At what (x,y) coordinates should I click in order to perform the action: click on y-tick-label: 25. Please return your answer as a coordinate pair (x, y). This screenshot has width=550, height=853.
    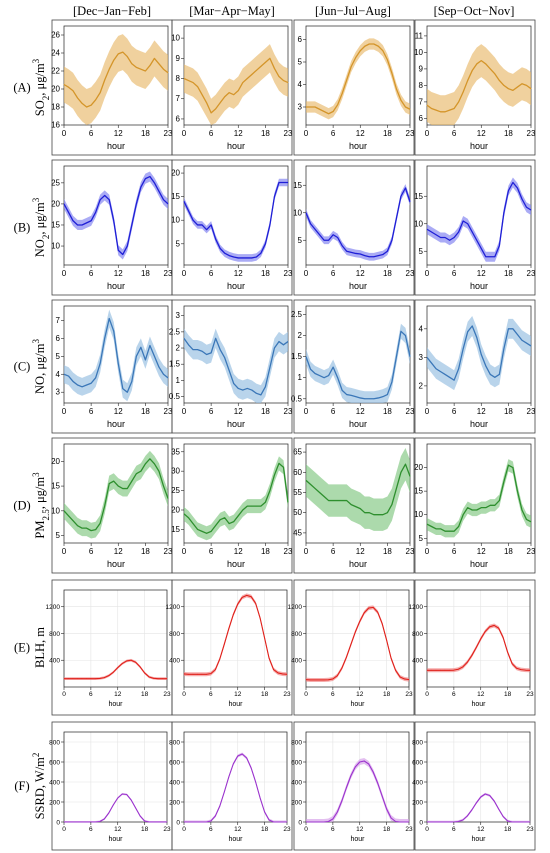
    Looking at the image, I should click on (55, 182).